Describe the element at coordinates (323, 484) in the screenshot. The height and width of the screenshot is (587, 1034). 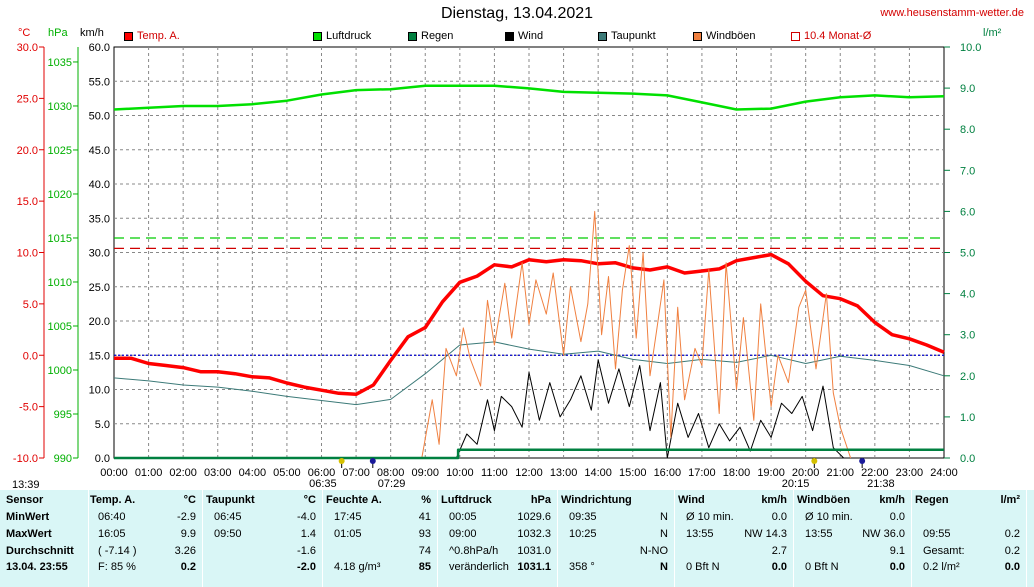
I see `moonrise-label: 06:35` at that location.